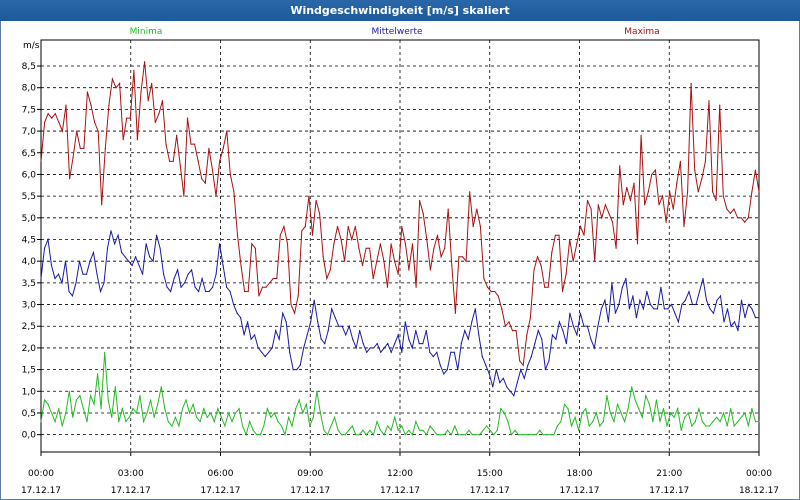  I want to click on y-tick-label: 2,0, so click(29, 349).